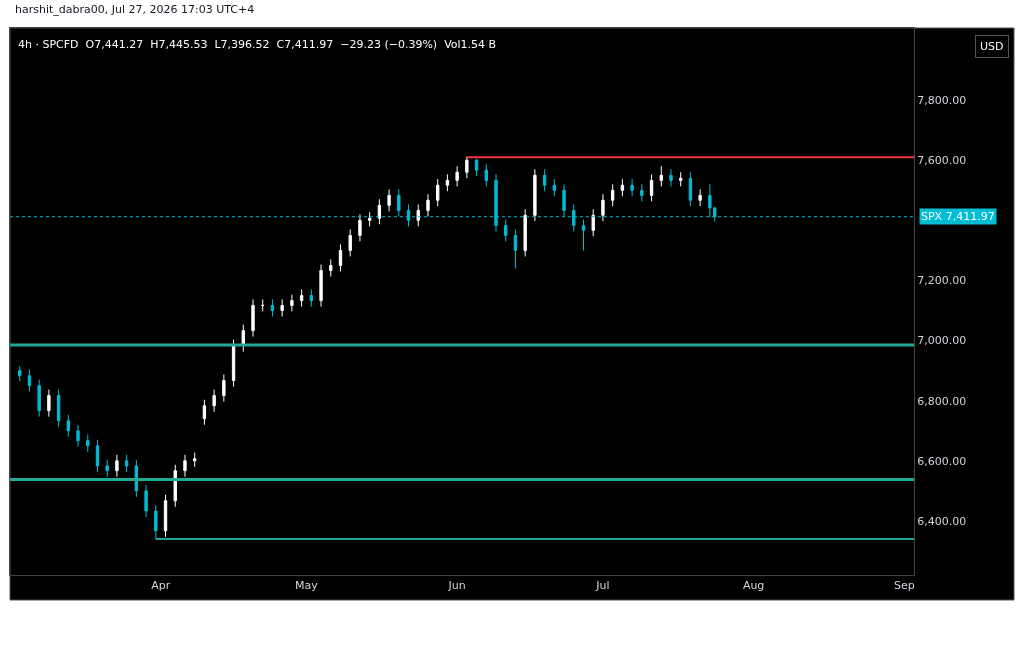 The height and width of the screenshot is (663, 1024). Describe the element at coordinates (942, 100) in the screenshot. I see `y-tick-label: 7,800.00` at that location.